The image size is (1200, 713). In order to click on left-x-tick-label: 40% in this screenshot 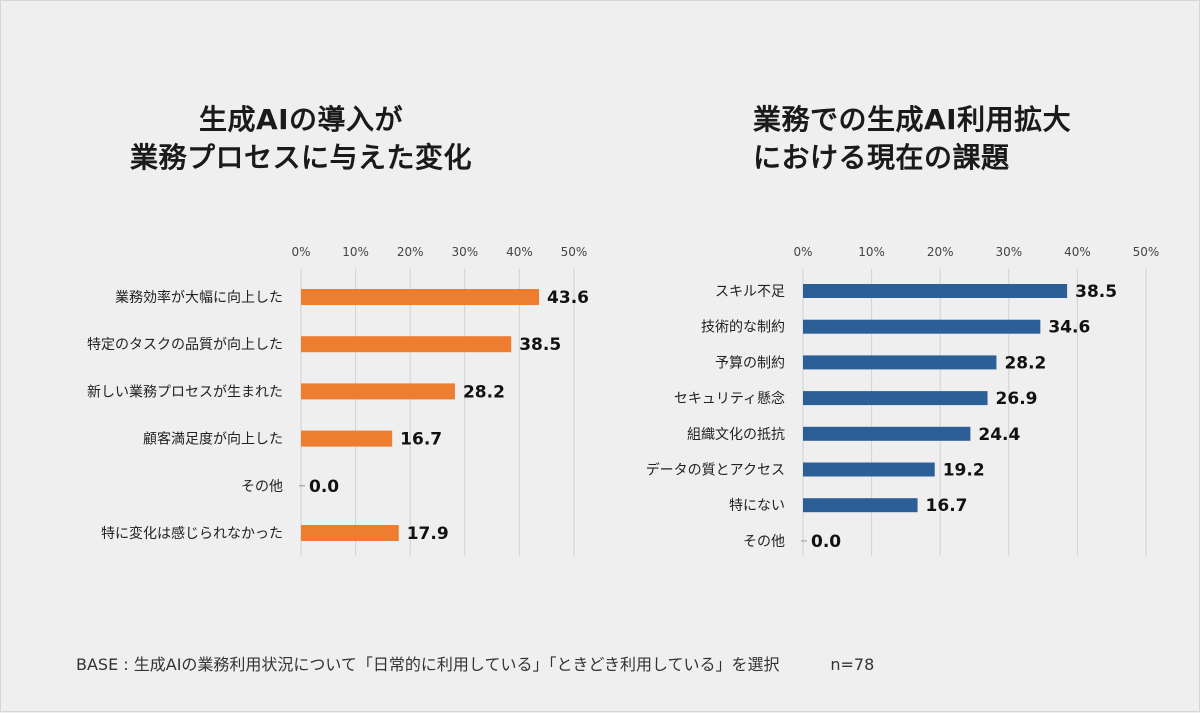, I will do `click(519, 252)`.